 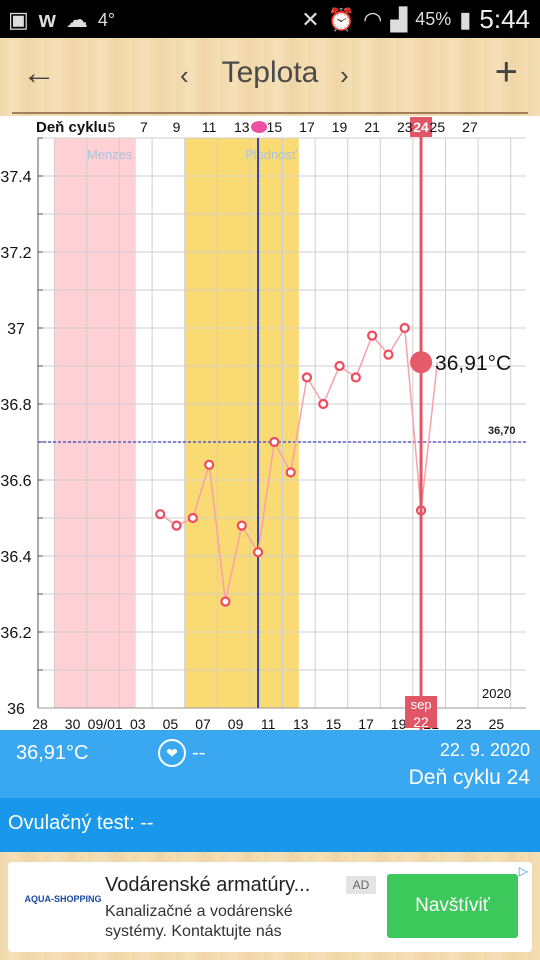 I want to click on cycle-day-label: Deň cyklu, so click(x=71, y=127).